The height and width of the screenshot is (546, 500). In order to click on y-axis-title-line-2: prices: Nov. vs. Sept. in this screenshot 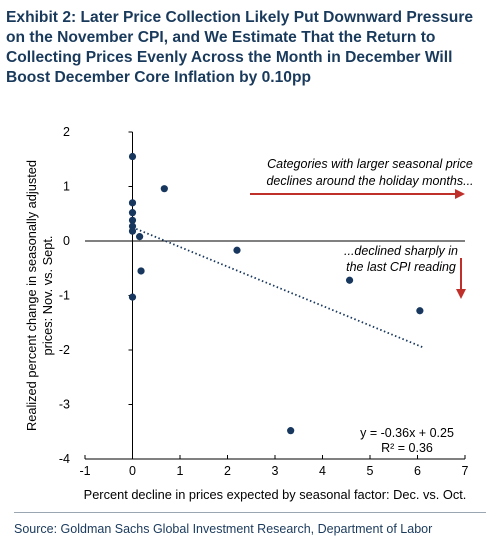, I will do `click(47, 296)`.